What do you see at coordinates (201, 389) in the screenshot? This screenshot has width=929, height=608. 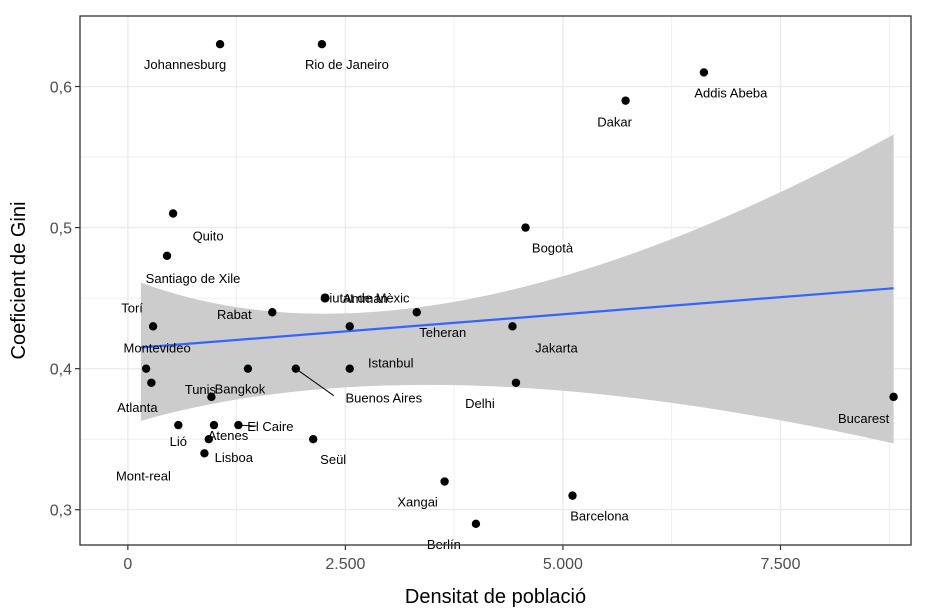 I see `label-tunis: Tunis` at bounding box center [201, 389].